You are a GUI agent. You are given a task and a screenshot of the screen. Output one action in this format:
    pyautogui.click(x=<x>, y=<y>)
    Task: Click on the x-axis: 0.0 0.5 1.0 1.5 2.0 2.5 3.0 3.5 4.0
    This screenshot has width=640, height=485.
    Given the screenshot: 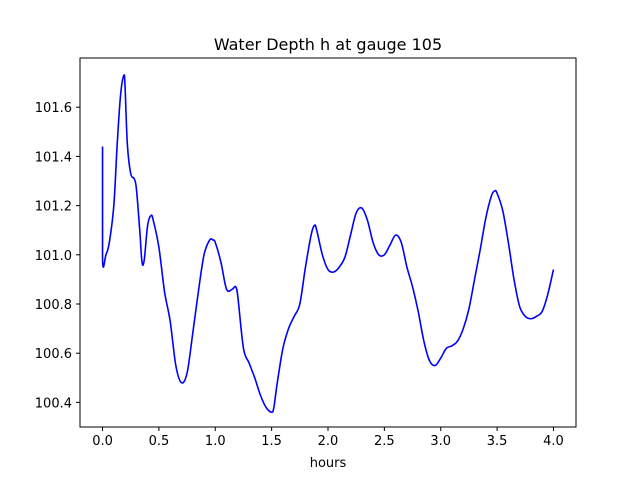 What is the action you would take?
    pyautogui.click(x=328, y=438)
    